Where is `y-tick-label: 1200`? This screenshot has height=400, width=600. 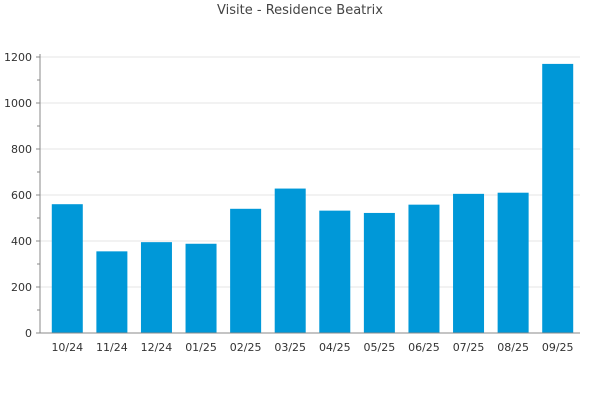 y-tick-label: 1200 is located at coordinates (18, 57).